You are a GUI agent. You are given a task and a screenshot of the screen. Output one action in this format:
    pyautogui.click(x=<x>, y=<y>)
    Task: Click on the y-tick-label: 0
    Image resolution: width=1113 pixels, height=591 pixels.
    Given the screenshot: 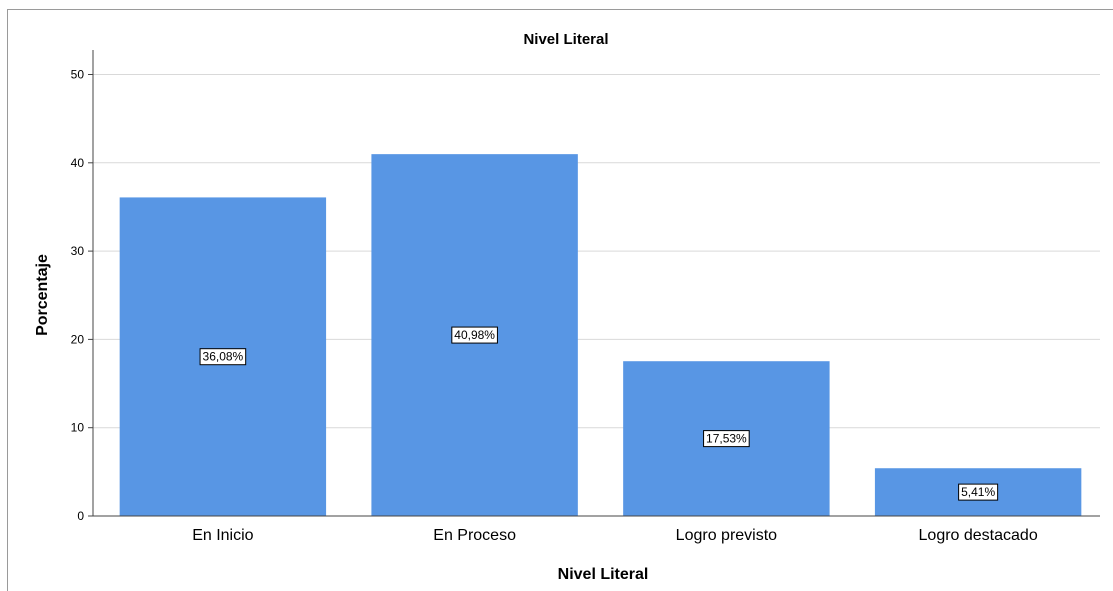 What is the action you would take?
    pyautogui.click(x=80, y=516)
    